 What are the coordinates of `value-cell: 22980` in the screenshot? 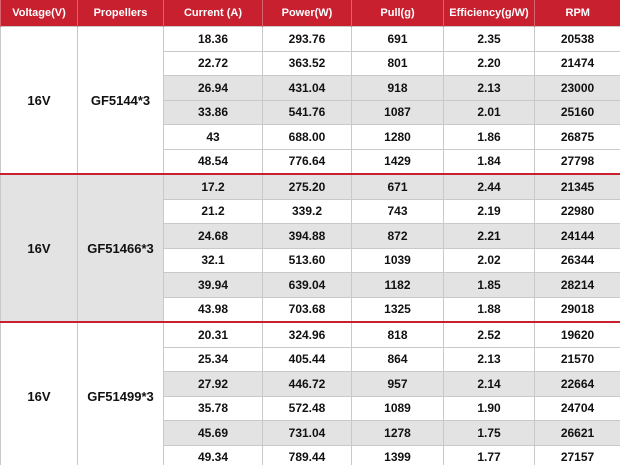 It's located at (577, 211).